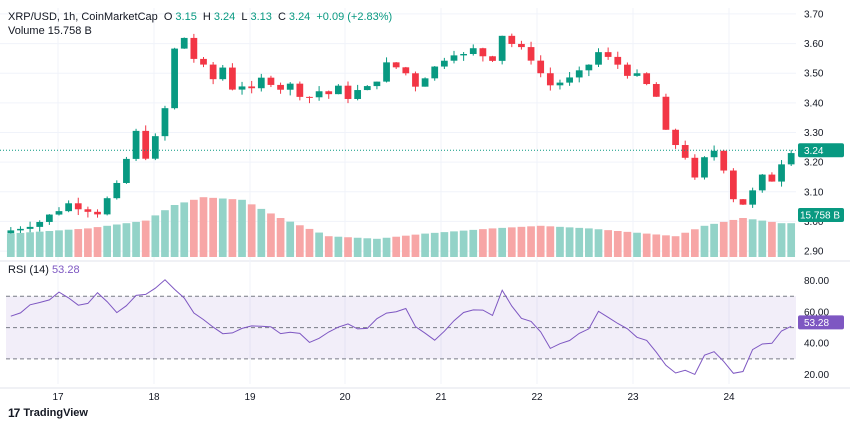  I want to click on tradingview-brand: 17 TradingView, so click(48, 413).